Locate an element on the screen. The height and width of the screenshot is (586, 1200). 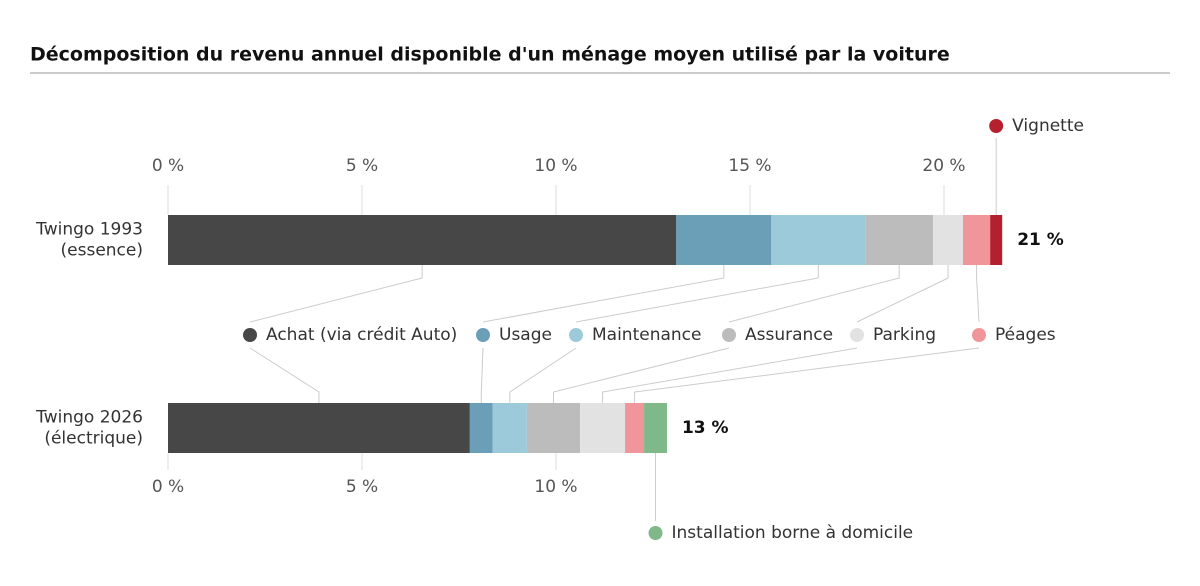
legend-label: Péages is located at coordinates (1025, 335).